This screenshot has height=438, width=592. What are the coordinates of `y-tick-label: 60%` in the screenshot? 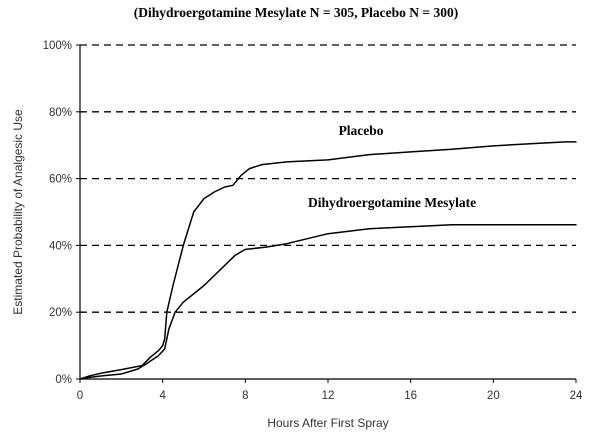 It's located at (60, 180).